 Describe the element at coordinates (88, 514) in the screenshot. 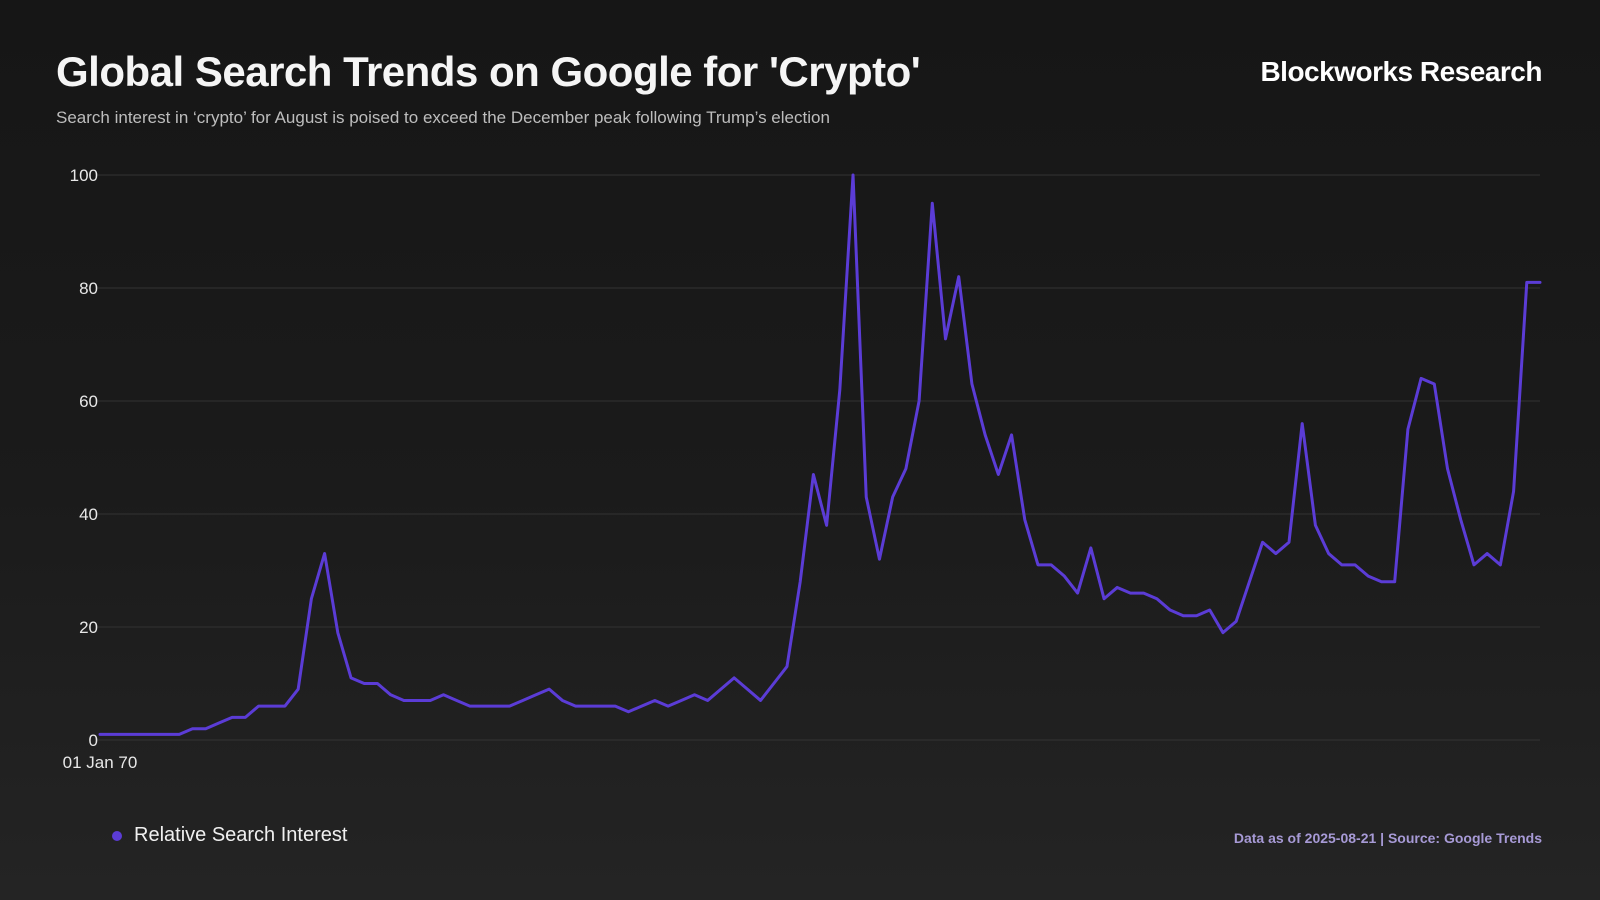

I see `y-tick-label: 40` at that location.